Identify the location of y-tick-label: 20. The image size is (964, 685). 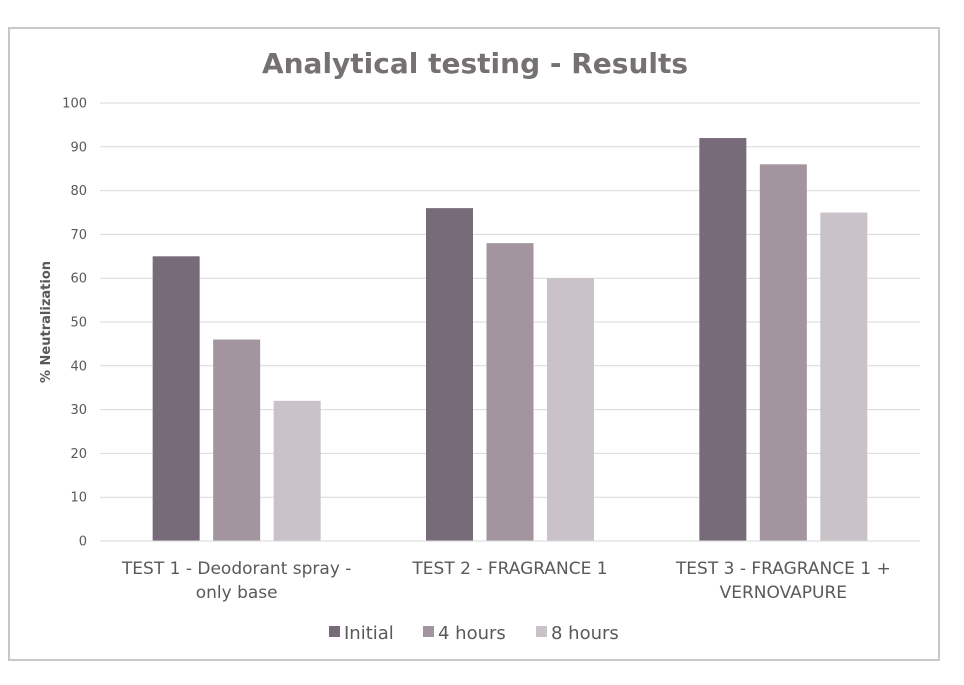
(78, 454).